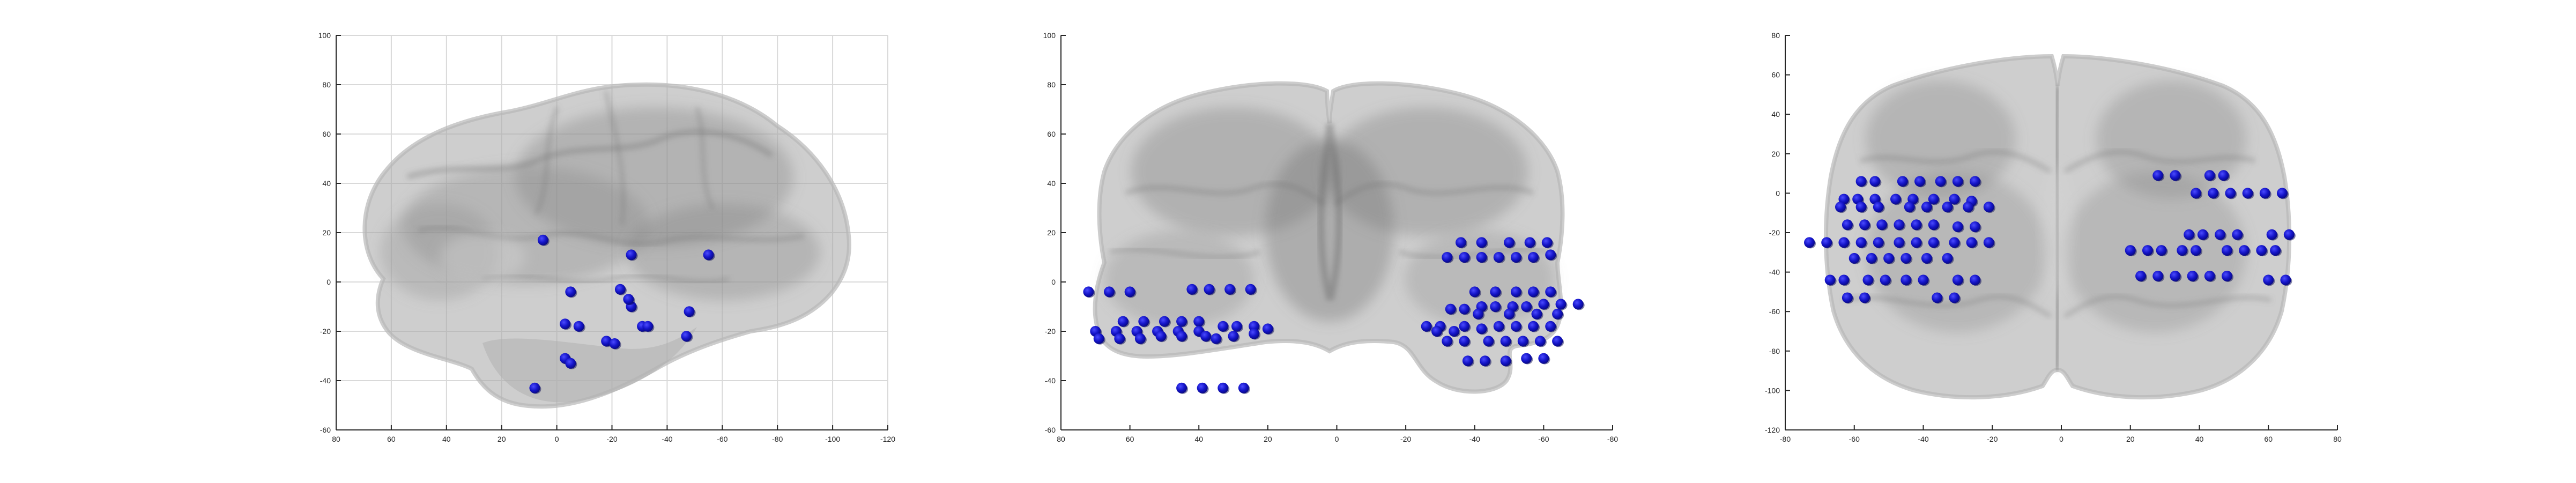 This screenshot has height=483, width=2576. I want to click on y-tick-label: 40, so click(326, 183).